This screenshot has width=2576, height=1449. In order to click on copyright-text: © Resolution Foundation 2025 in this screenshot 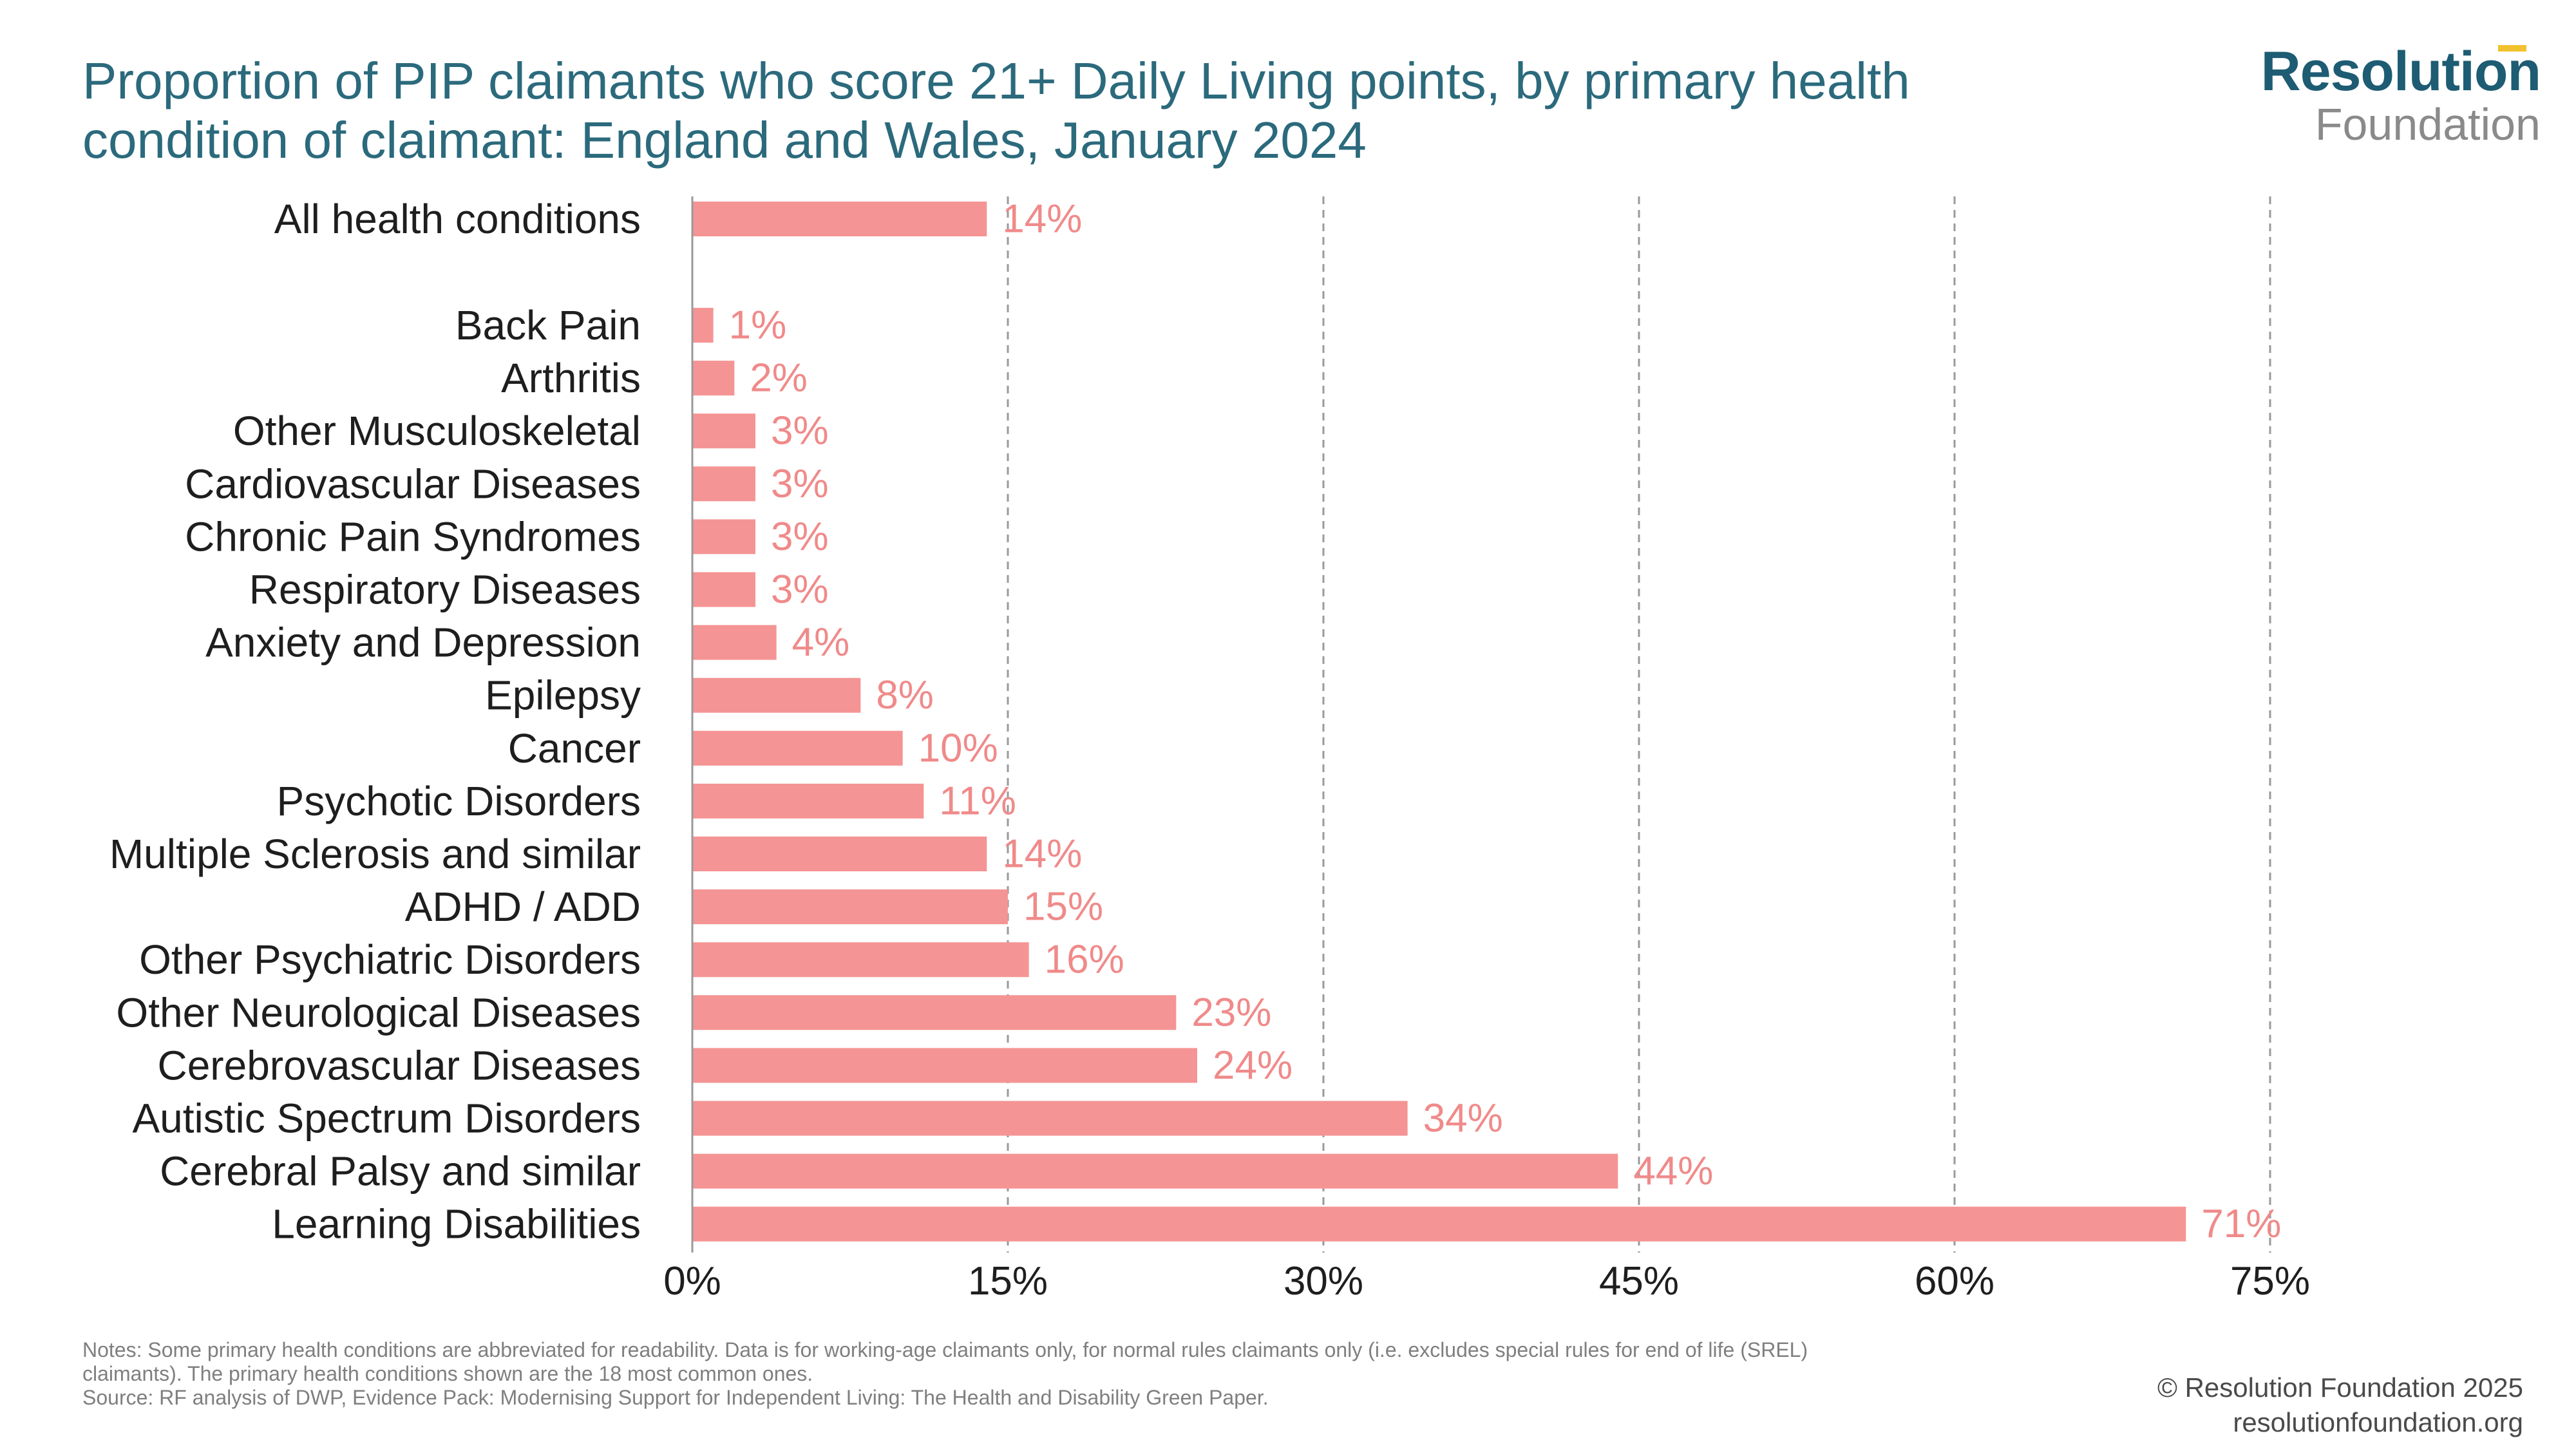, I will do `click(2340, 1387)`.